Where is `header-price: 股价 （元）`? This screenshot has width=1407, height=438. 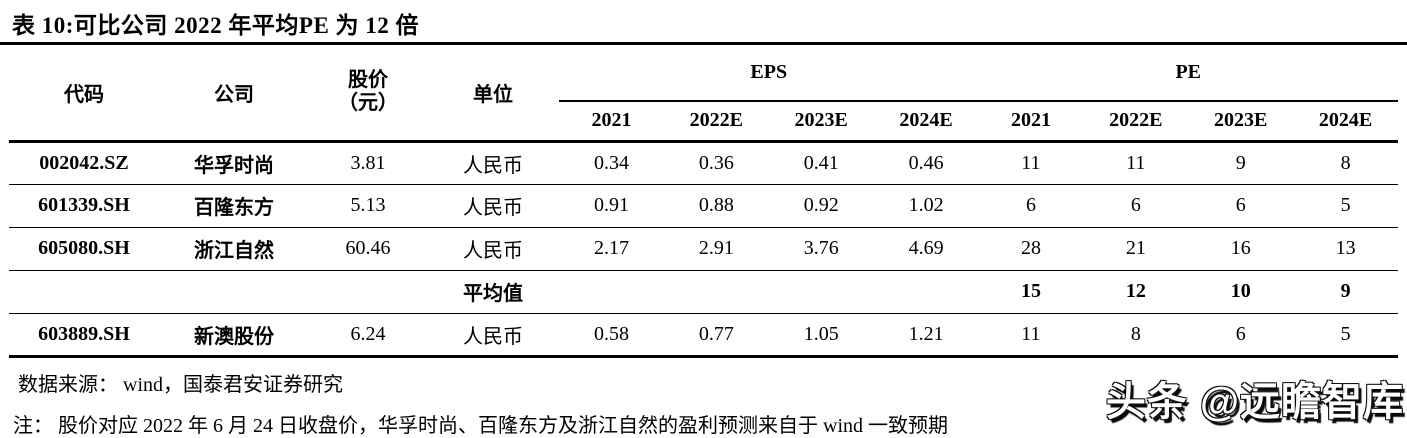 header-price: 股价 （元） is located at coordinates (368, 94).